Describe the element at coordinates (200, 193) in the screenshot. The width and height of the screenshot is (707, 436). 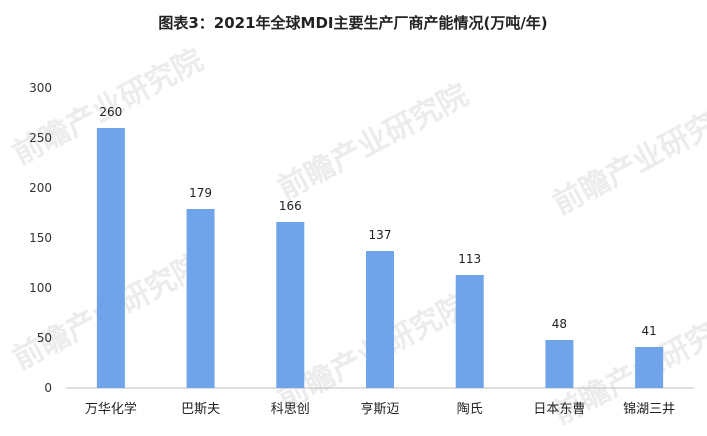
I see `data-label-1: 179` at that location.